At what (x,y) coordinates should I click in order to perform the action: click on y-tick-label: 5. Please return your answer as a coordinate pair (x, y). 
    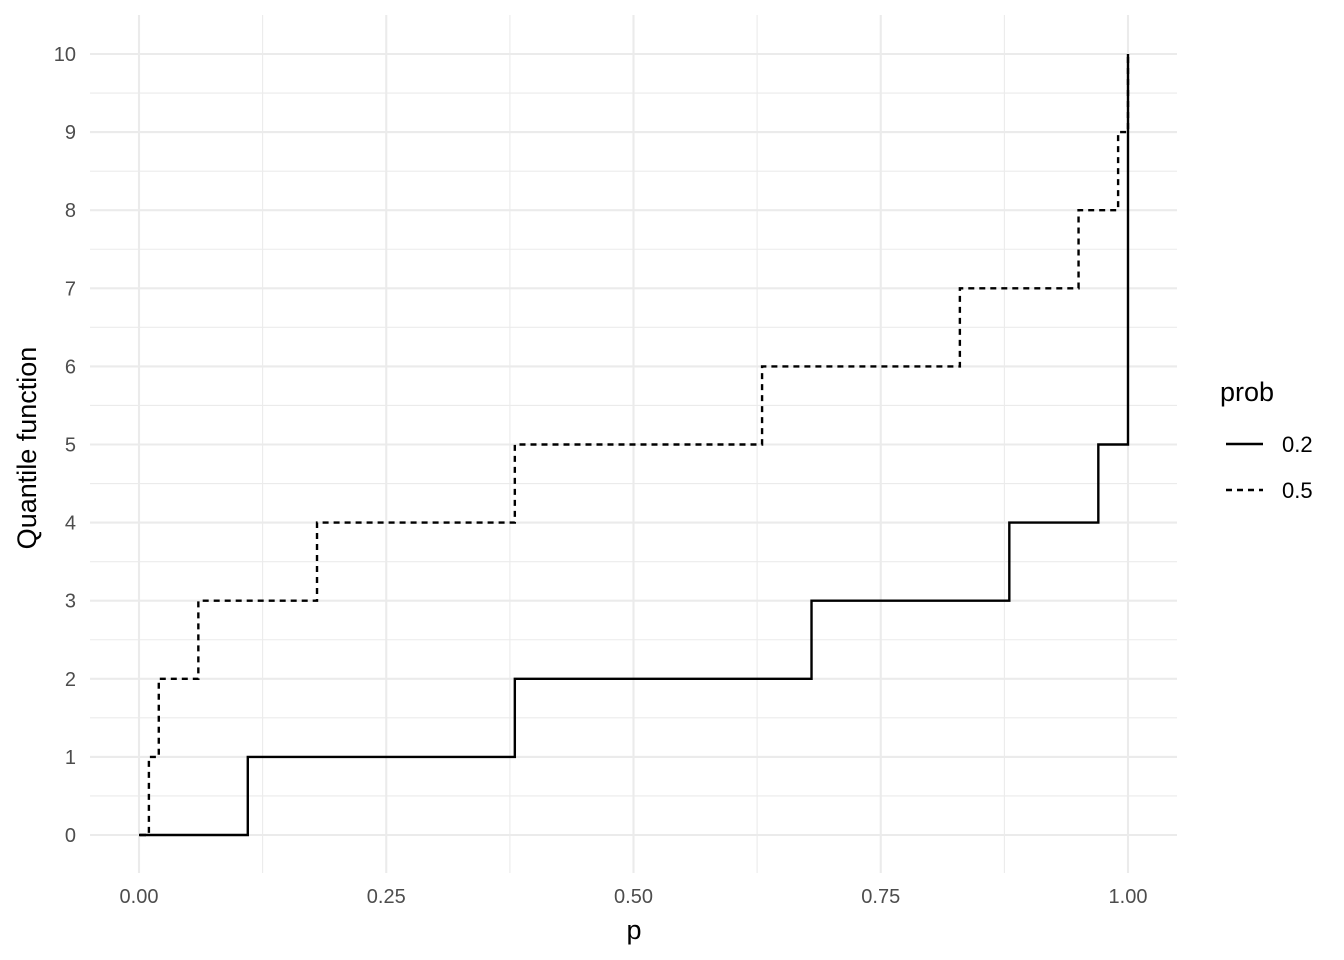
    Looking at the image, I should click on (70, 446).